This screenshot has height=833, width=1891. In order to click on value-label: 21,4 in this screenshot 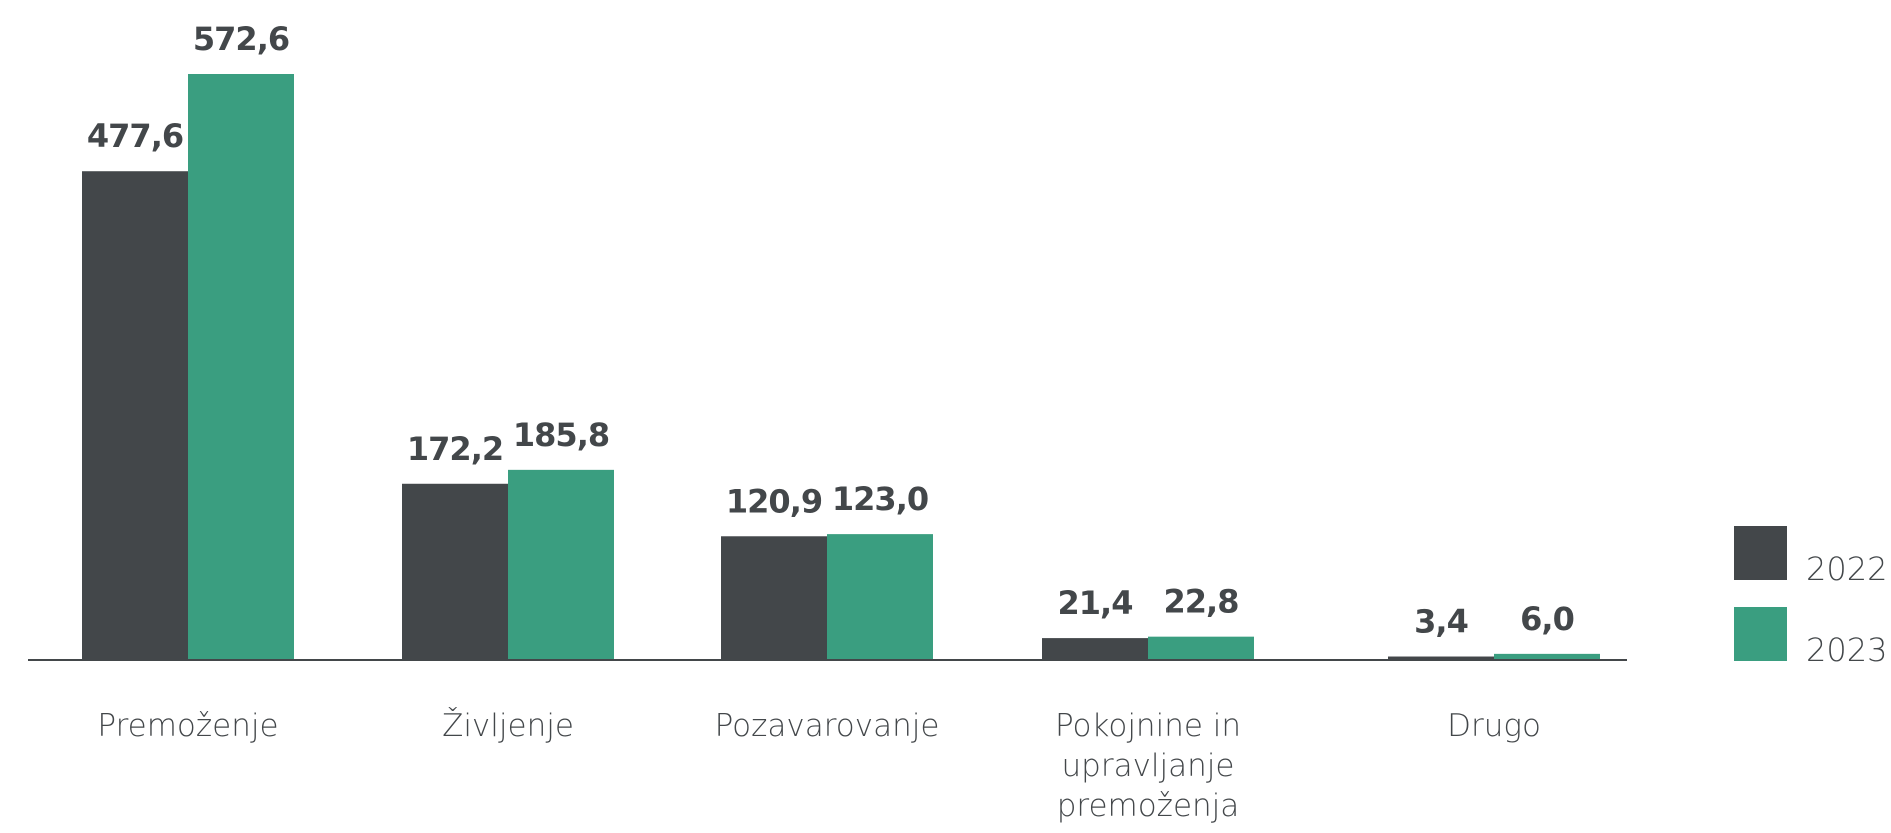, I will do `click(1095, 603)`.